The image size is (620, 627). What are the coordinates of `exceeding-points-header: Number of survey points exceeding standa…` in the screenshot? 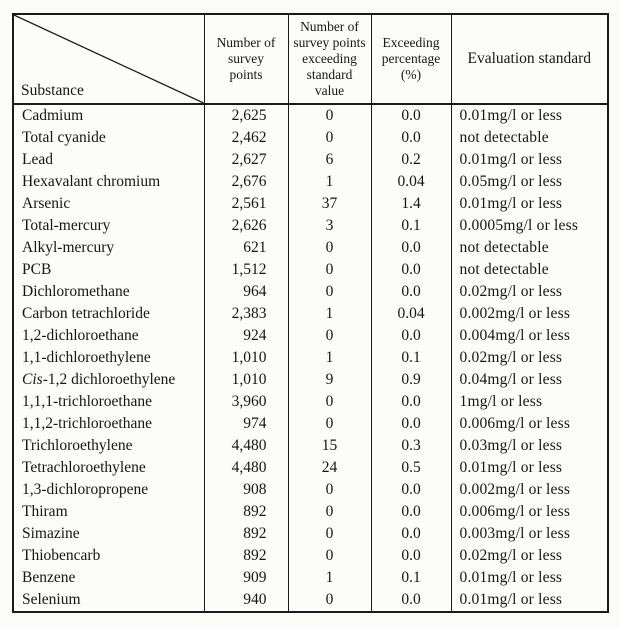 It's located at (329, 59).